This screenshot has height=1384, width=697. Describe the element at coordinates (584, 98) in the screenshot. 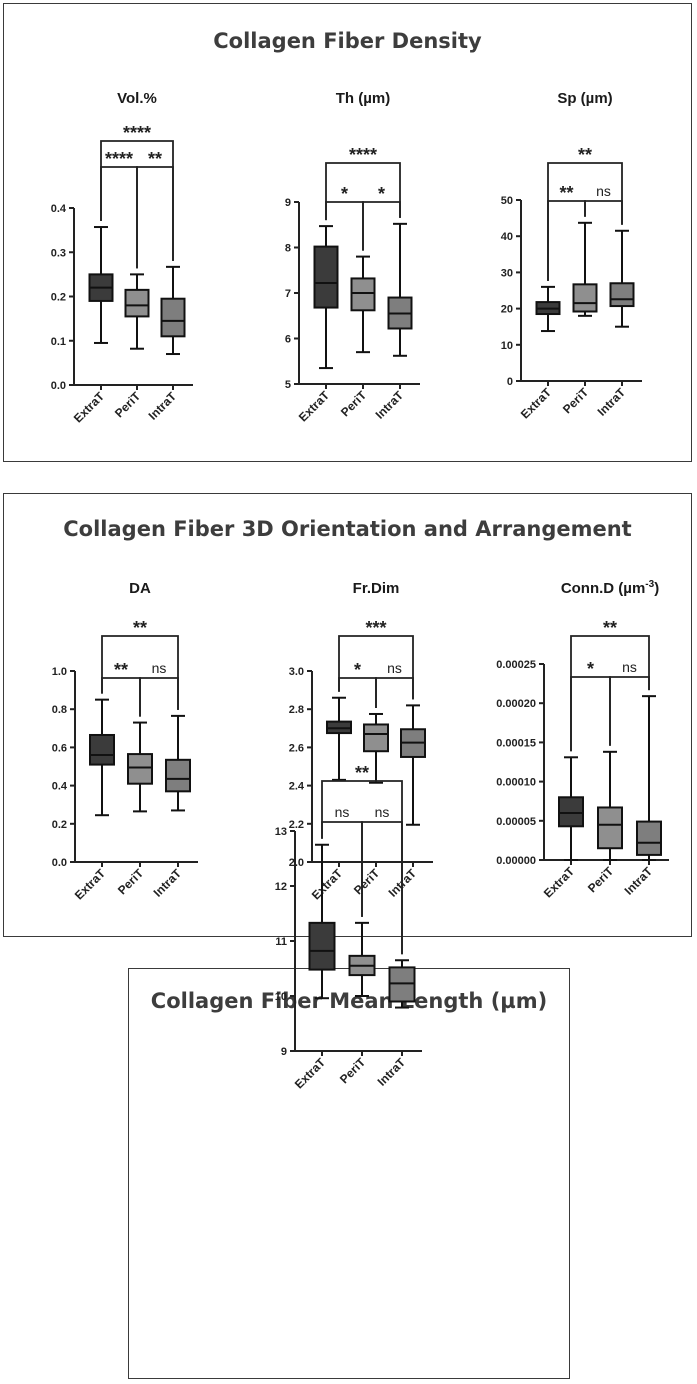

I see `chart-title: Sp (µm)` at that location.